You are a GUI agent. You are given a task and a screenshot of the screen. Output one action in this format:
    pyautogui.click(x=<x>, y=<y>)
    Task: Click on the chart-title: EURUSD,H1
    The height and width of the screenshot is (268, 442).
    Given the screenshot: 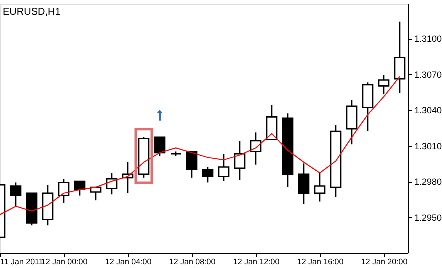 What is the action you would take?
    pyautogui.click(x=32, y=12)
    